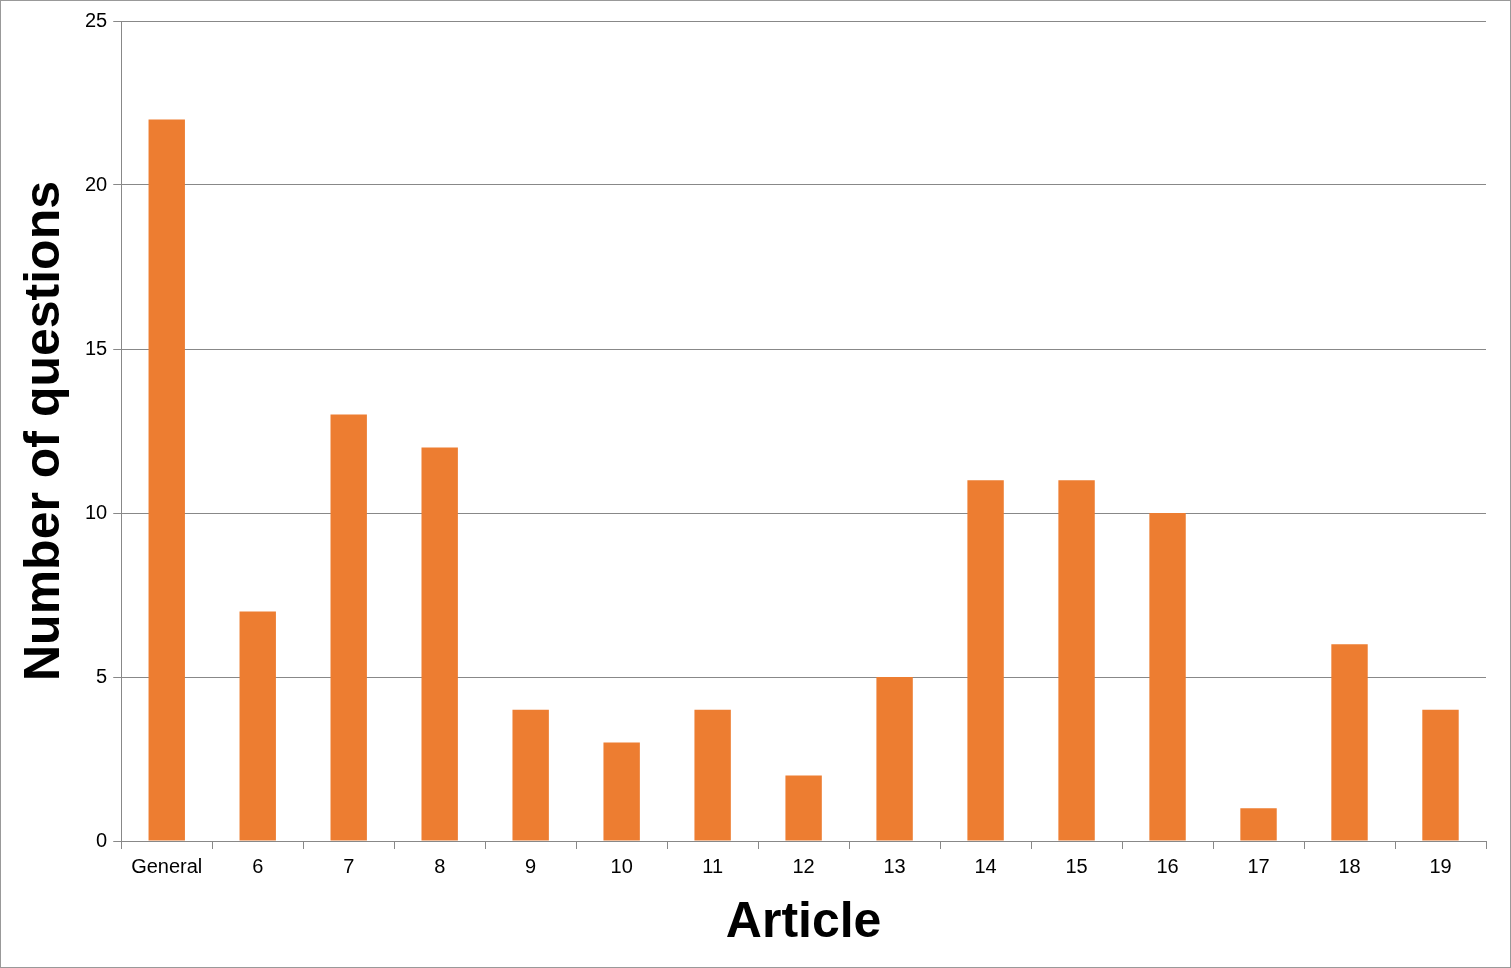  I want to click on x-tick-label: 10, so click(621, 865).